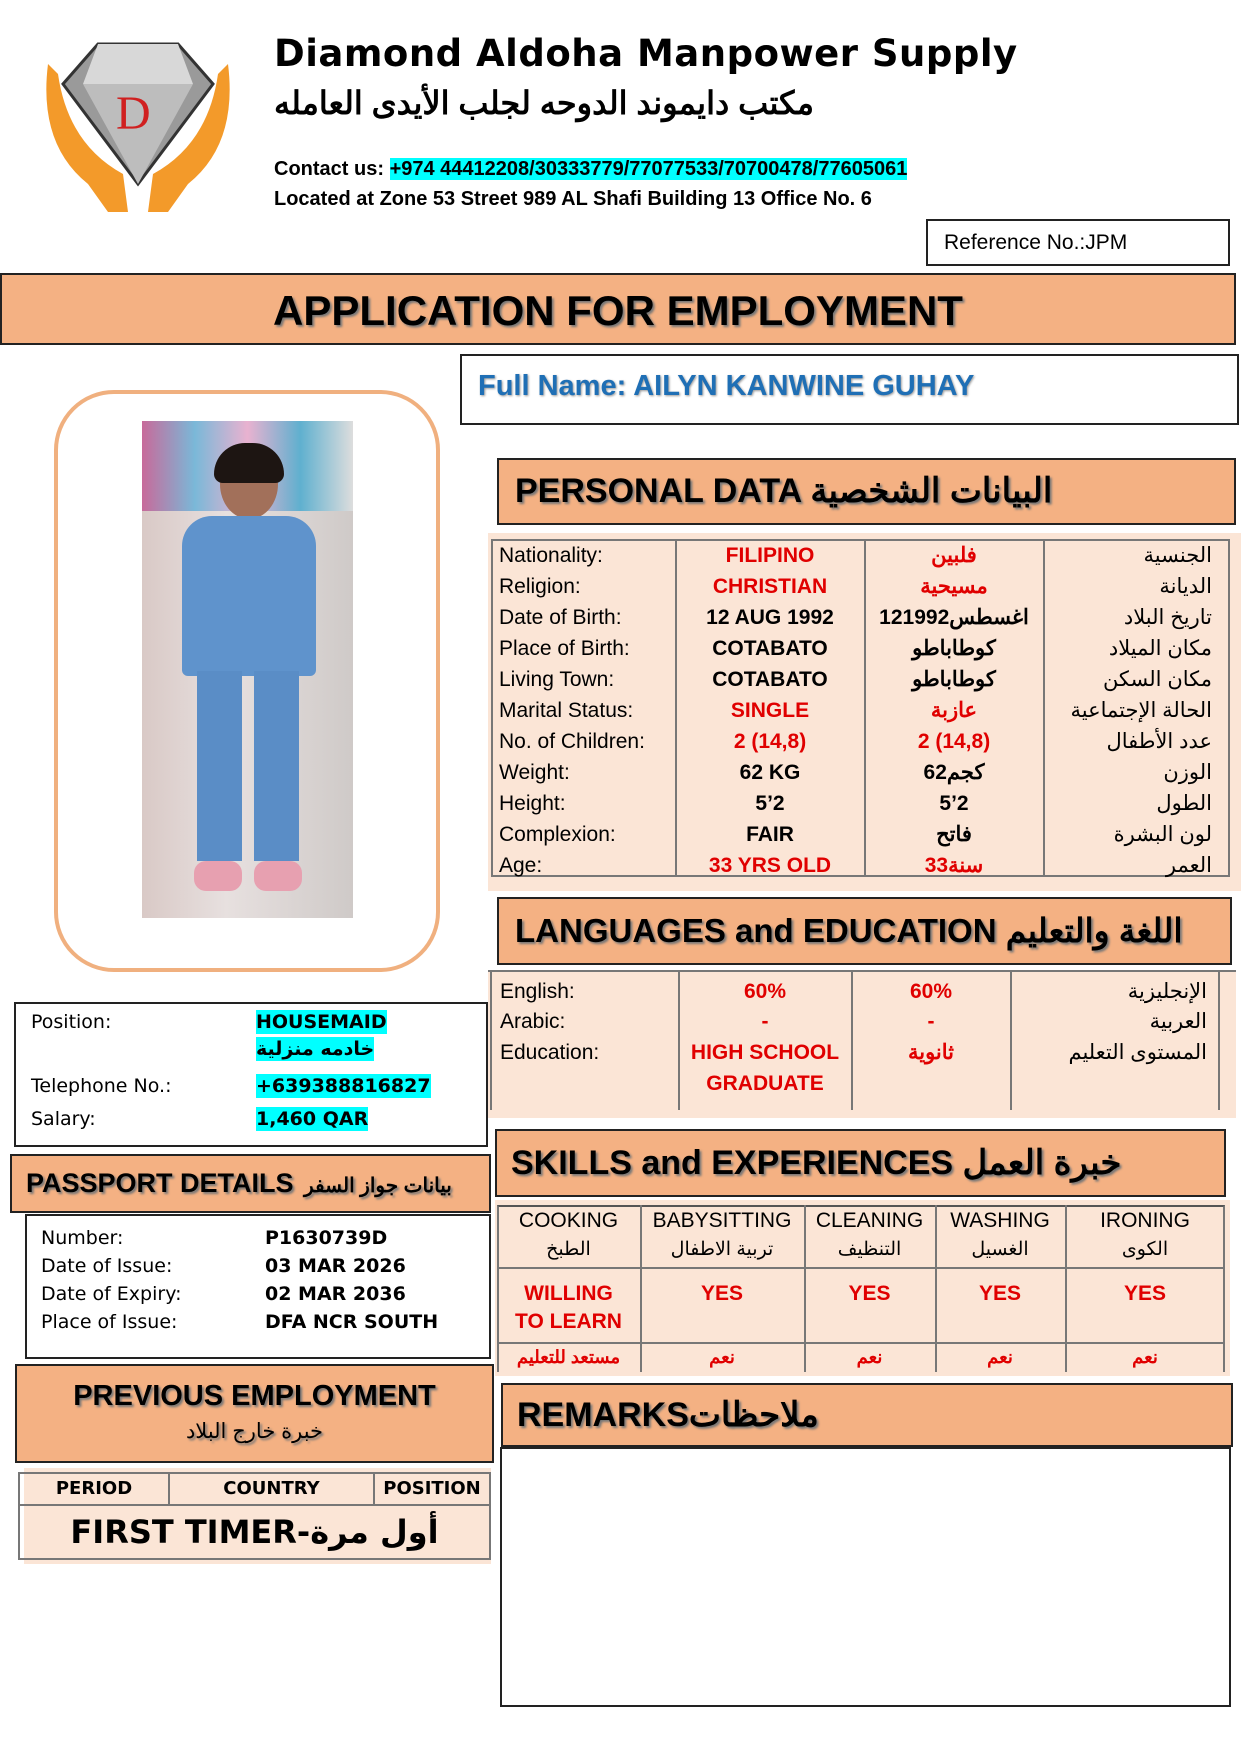 This screenshot has width=1241, height=1755. I want to click on phone-value: +639388816827, so click(343, 1086).